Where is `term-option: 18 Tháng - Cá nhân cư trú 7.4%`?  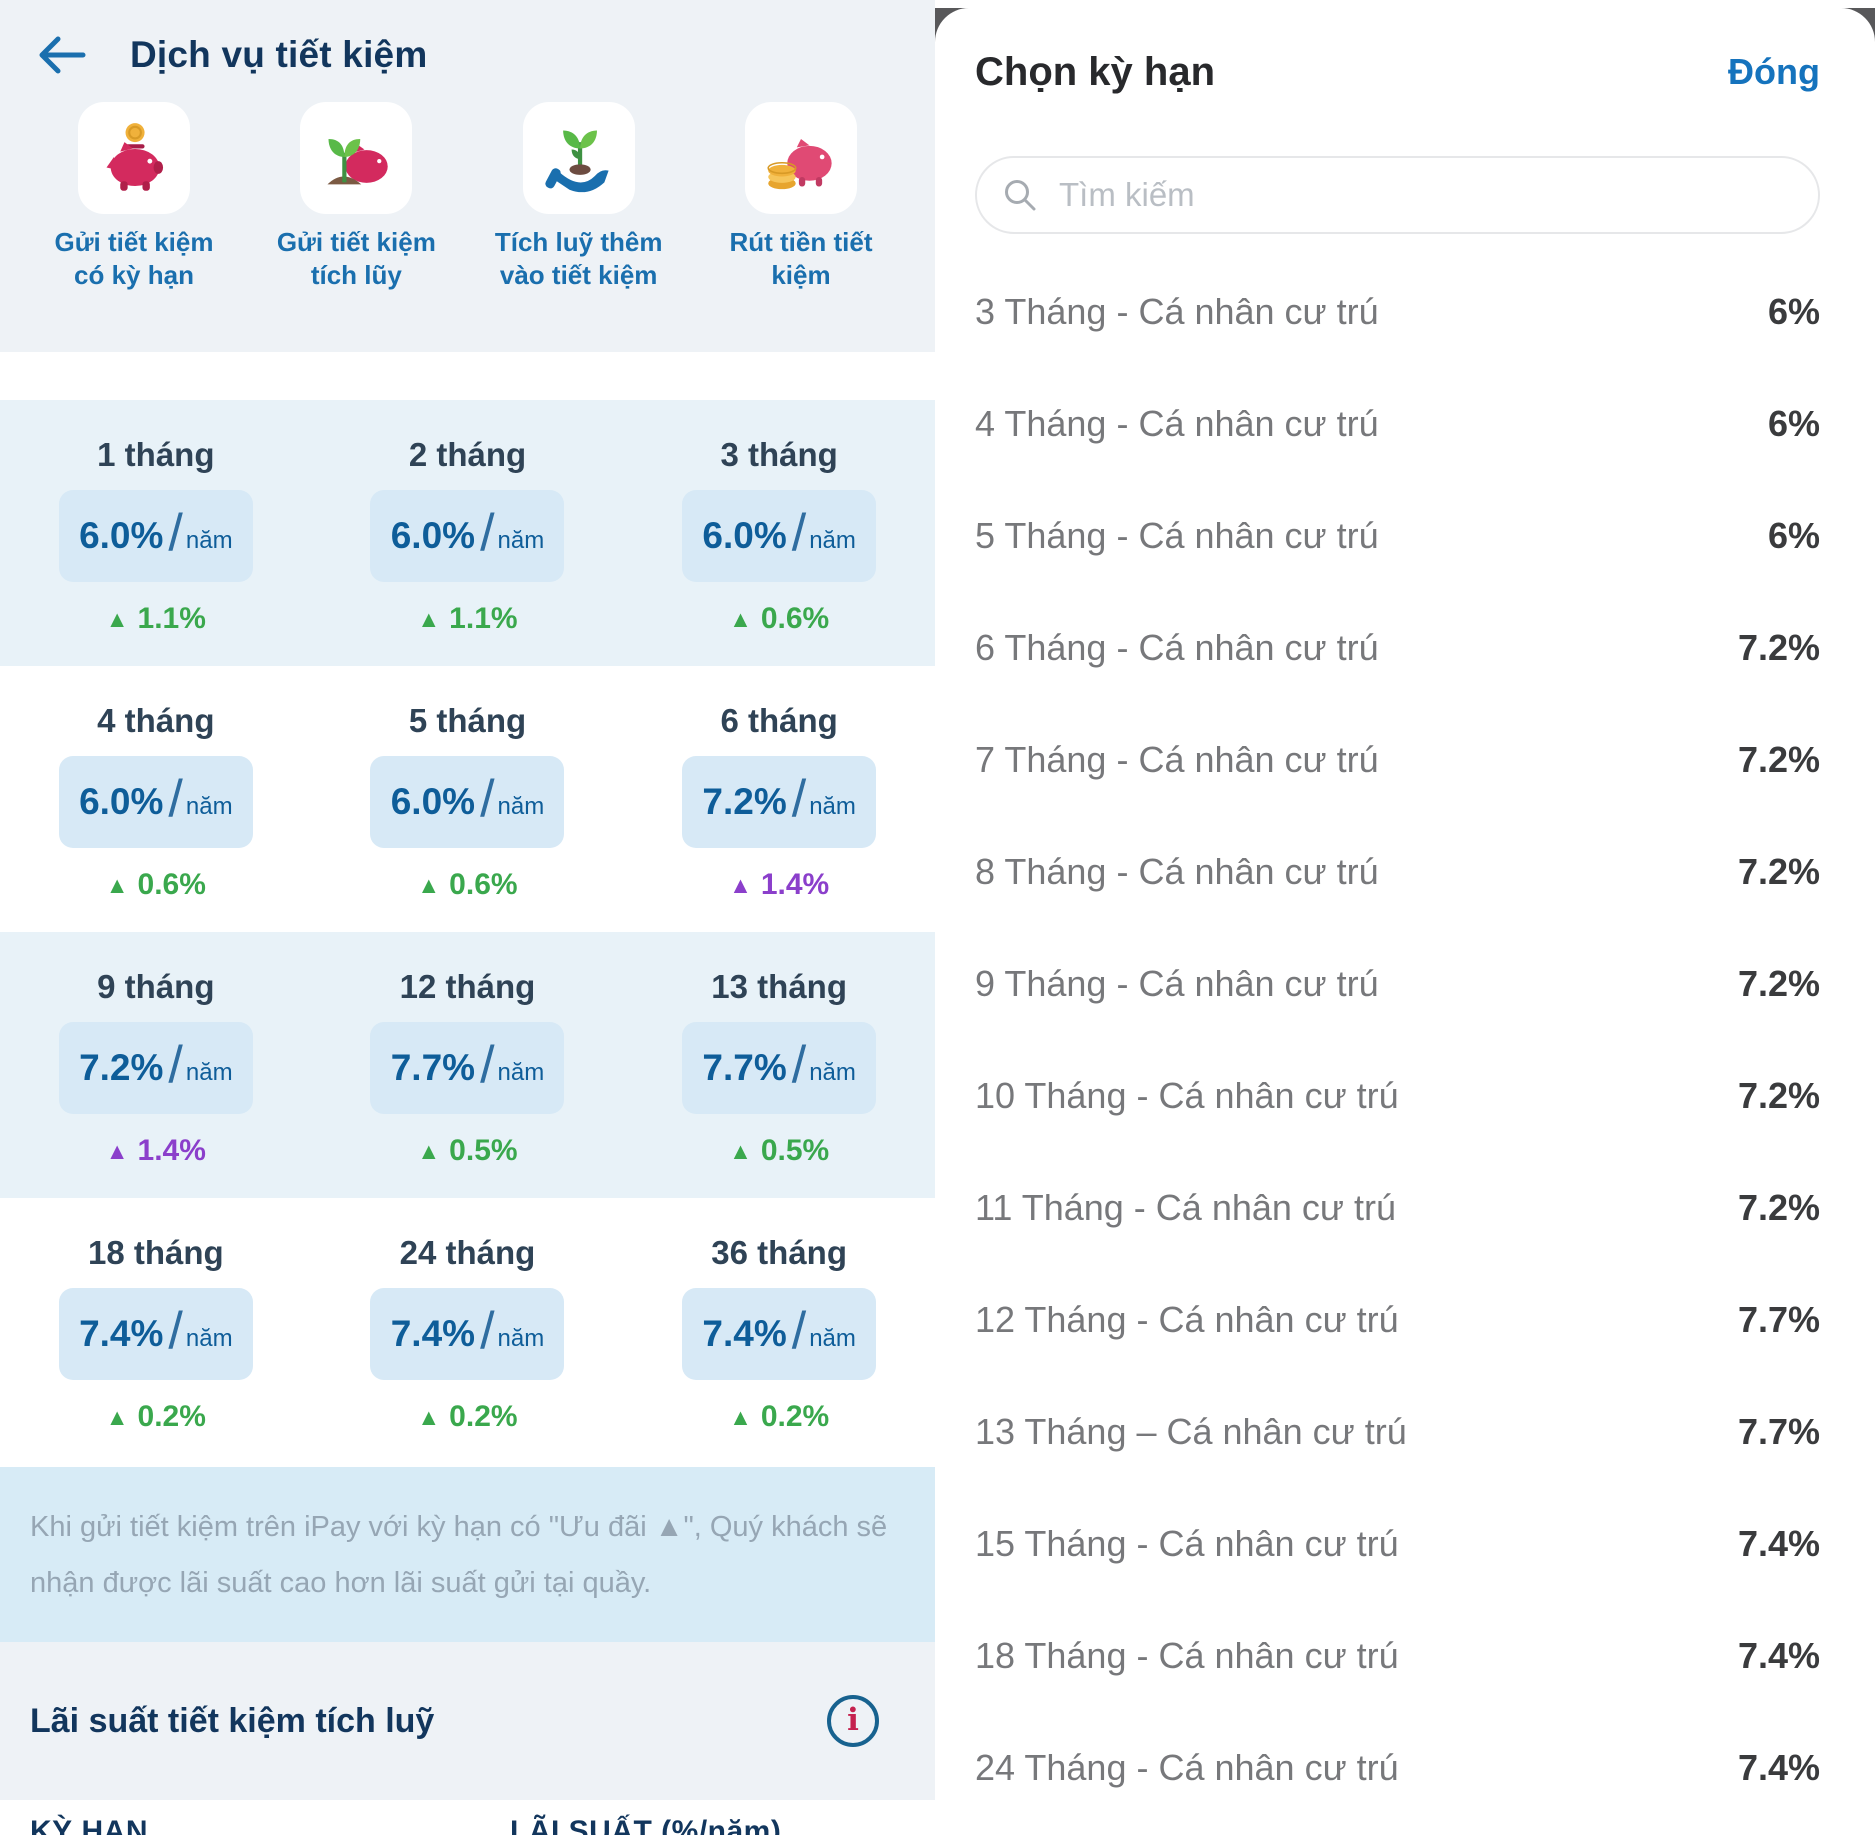
term-option: 18 Tháng - Cá nhân cư trú 7.4% is located at coordinates (1397, 1656).